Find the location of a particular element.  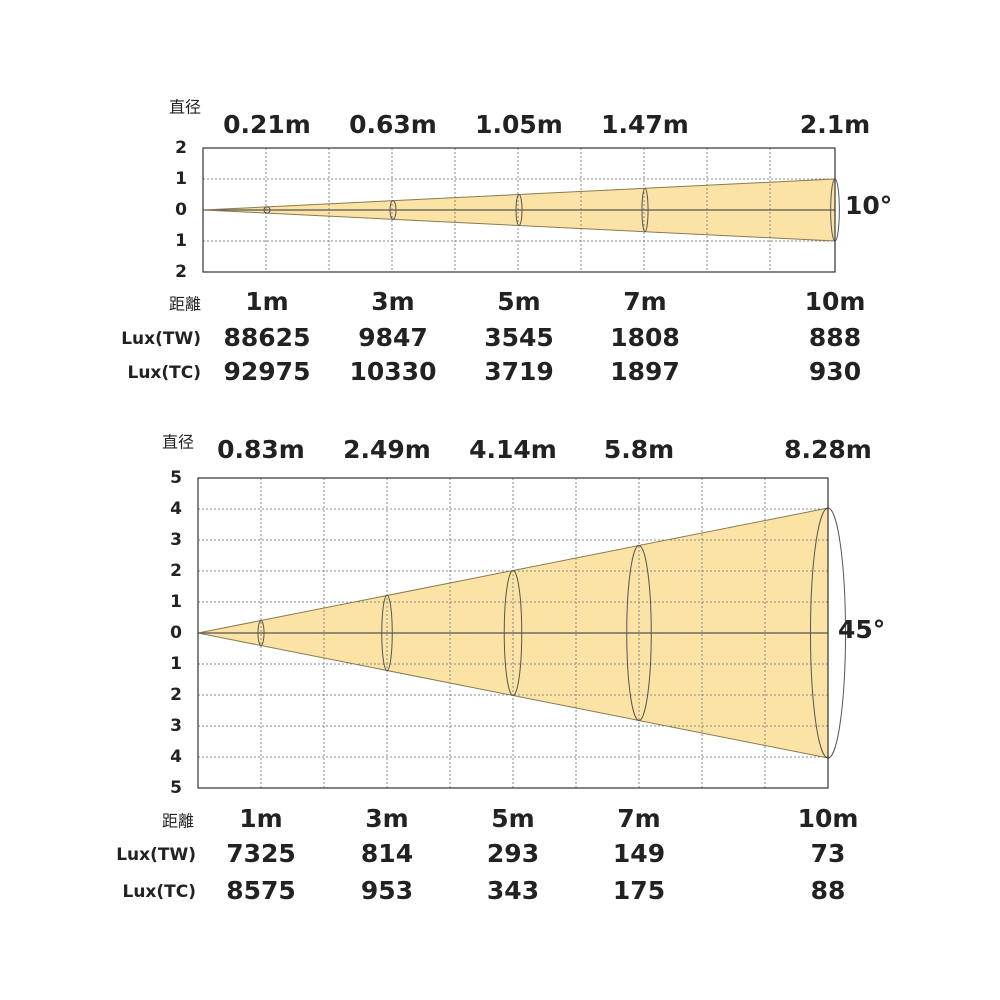

diameter: 2.49m is located at coordinates (387, 449).